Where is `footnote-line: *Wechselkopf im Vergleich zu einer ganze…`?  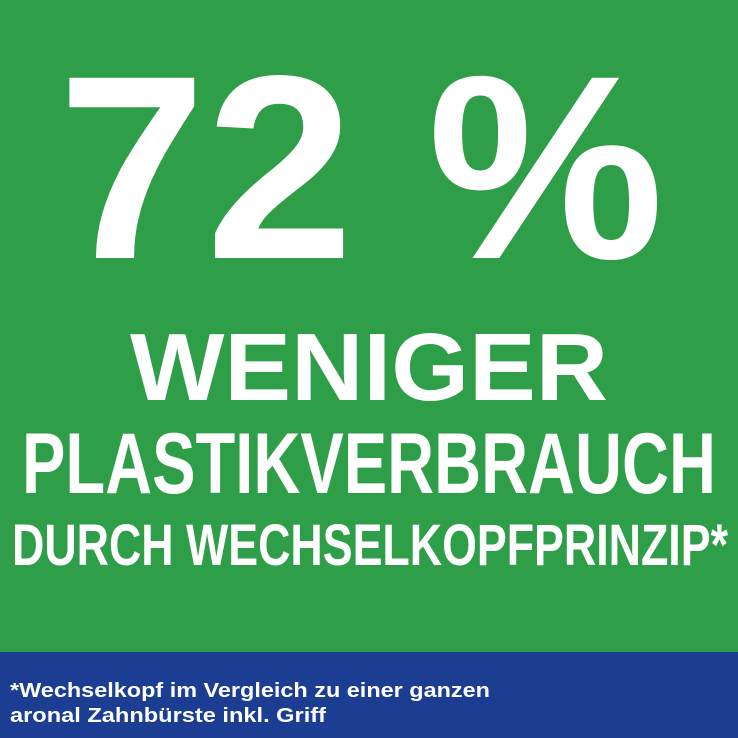 footnote-line: *Wechselkopf im Vergleich zu einer ganze… is located at coordinates (250, 691).